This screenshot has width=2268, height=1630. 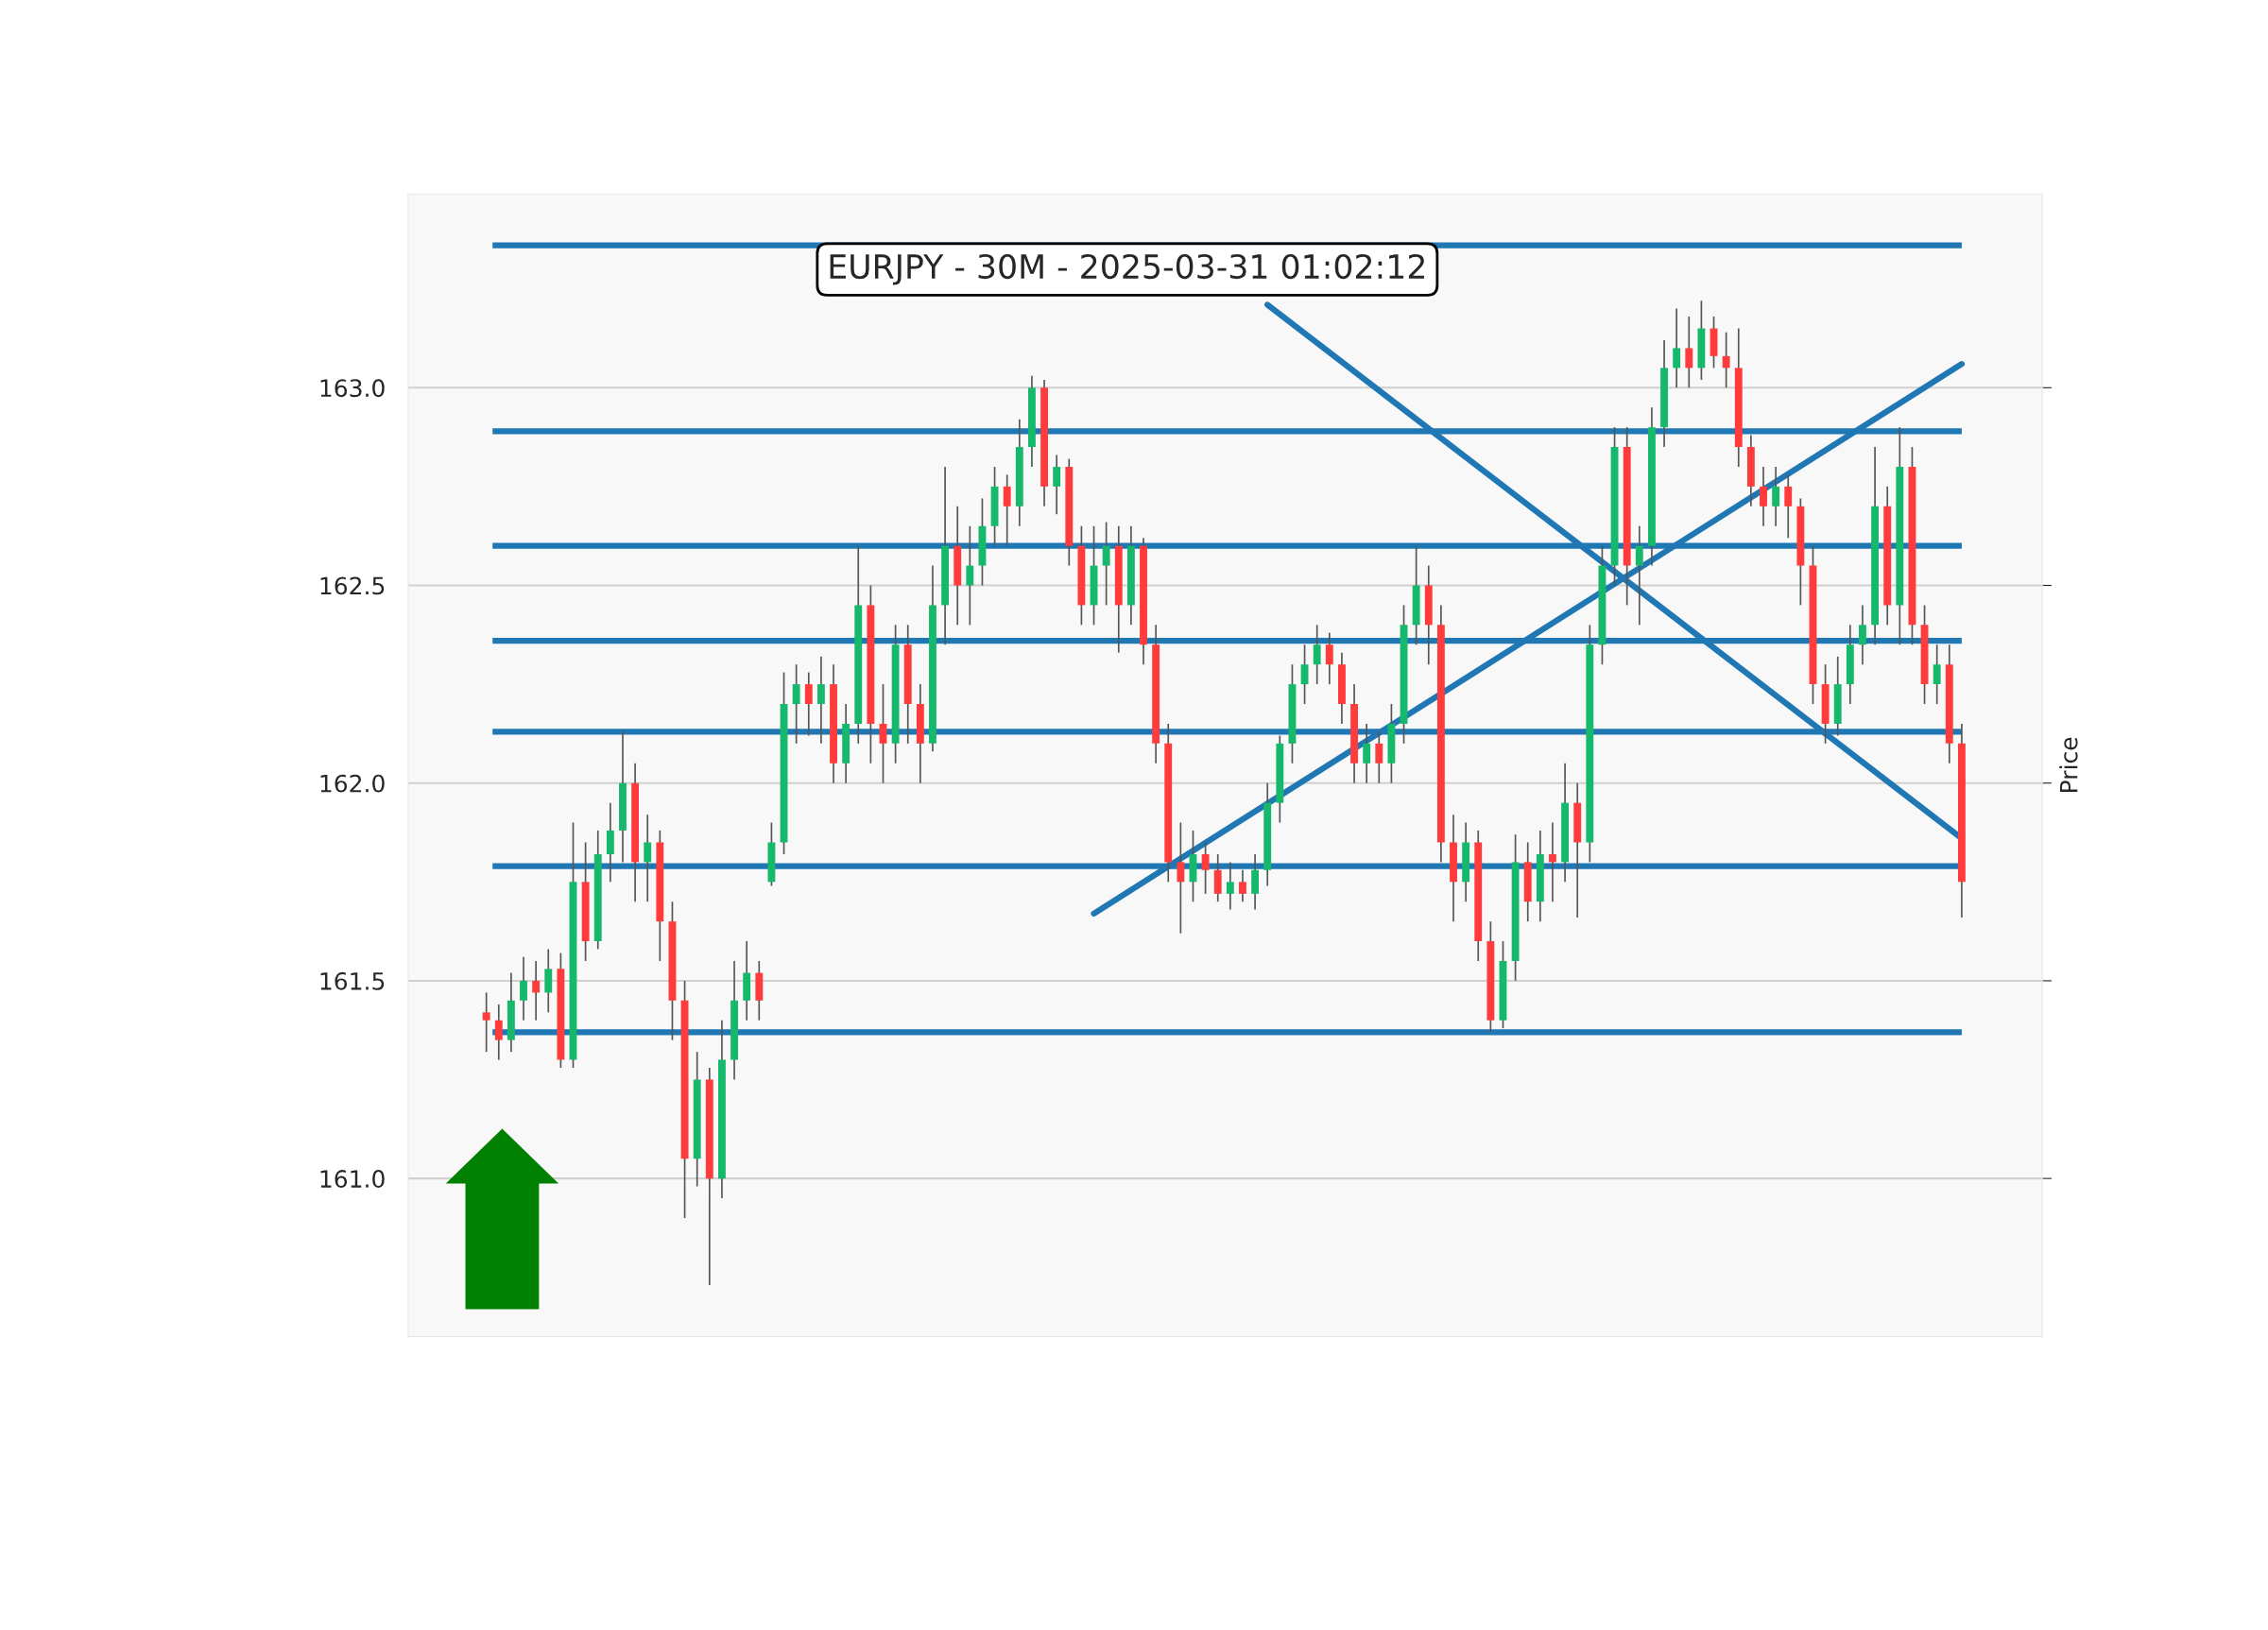 What do you see at coordinates (352, 389) in the screenshot?
I see `y-tick-label: 163.0` at bounding box center [352, 389].